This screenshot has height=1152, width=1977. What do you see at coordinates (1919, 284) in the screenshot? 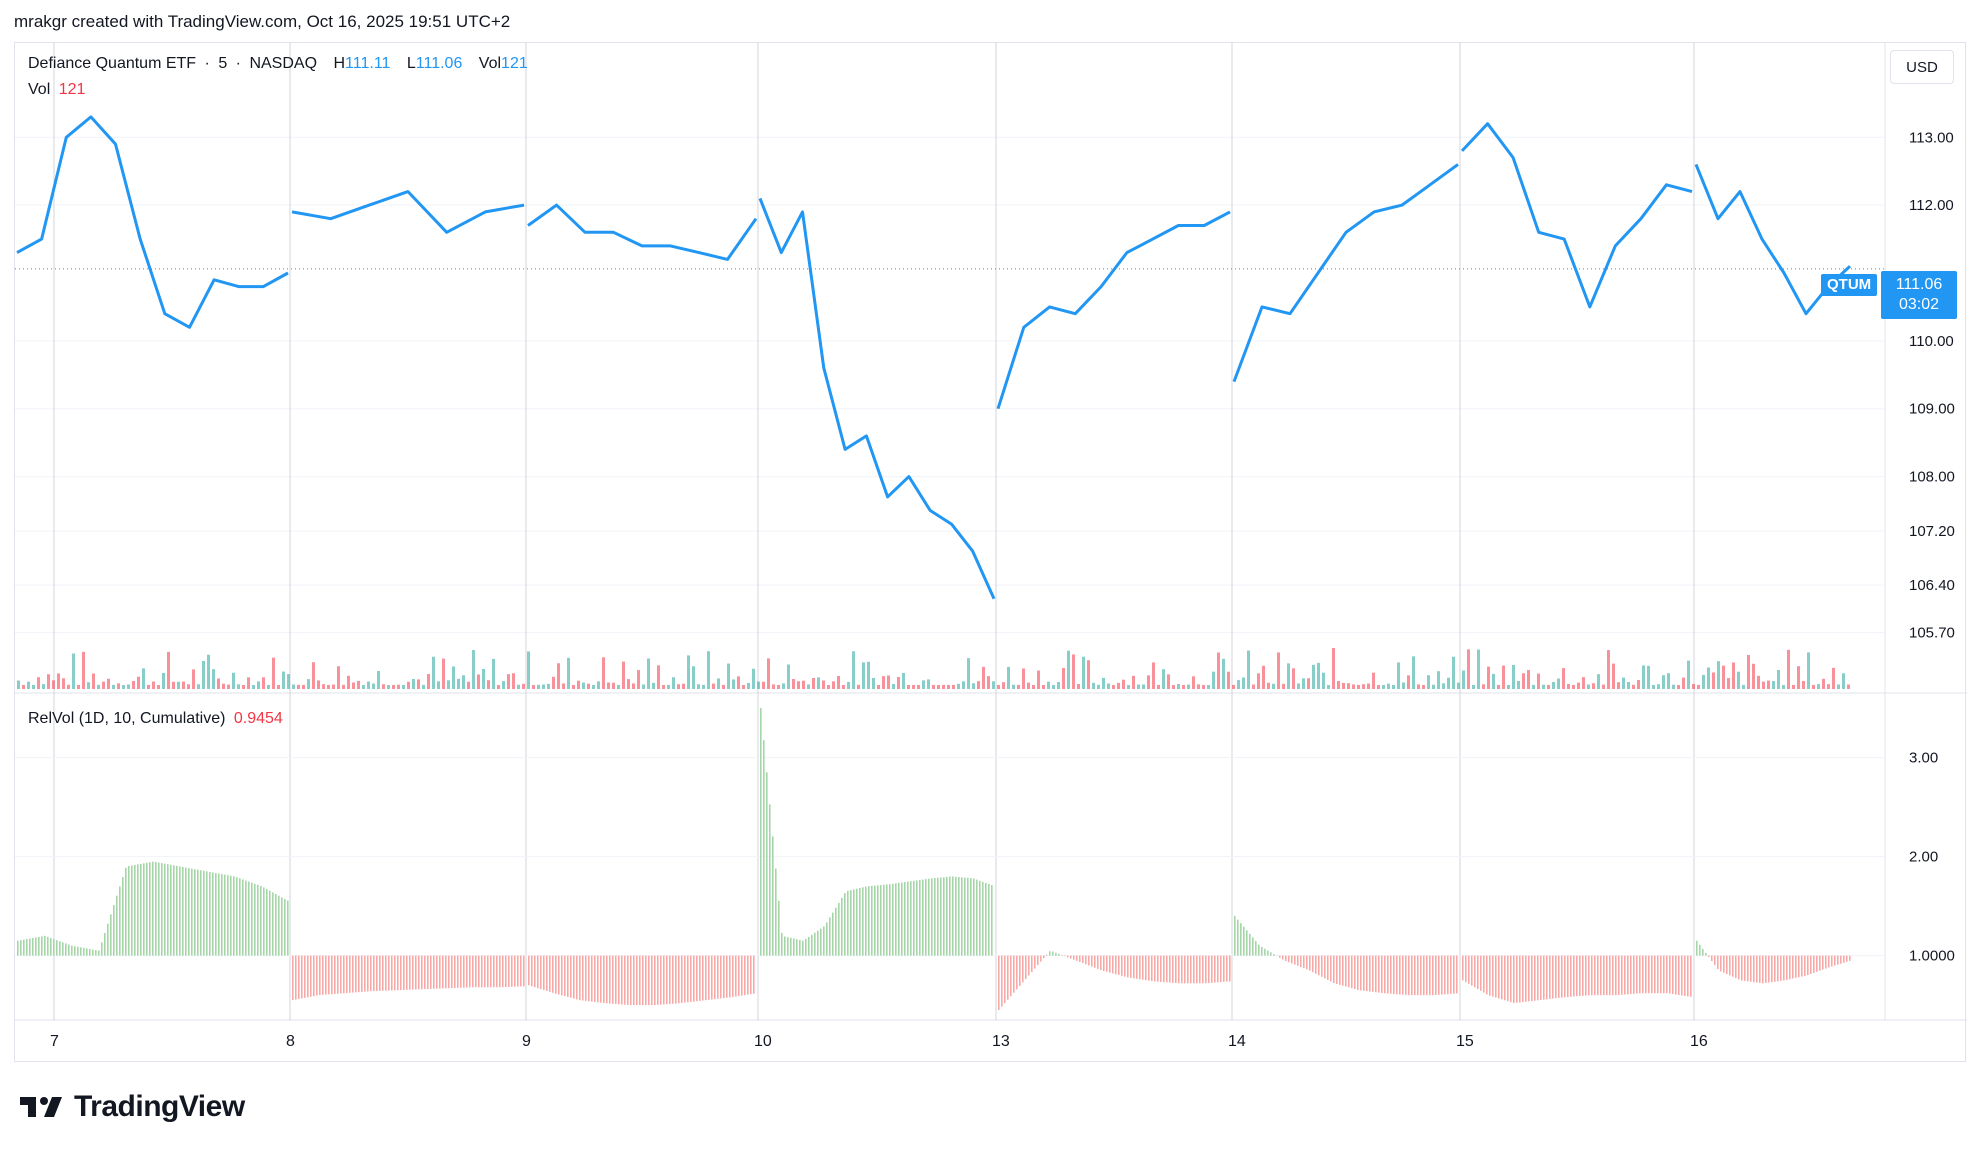
I see `last-price-value: 111.06` at bounding box center [1919, 284].